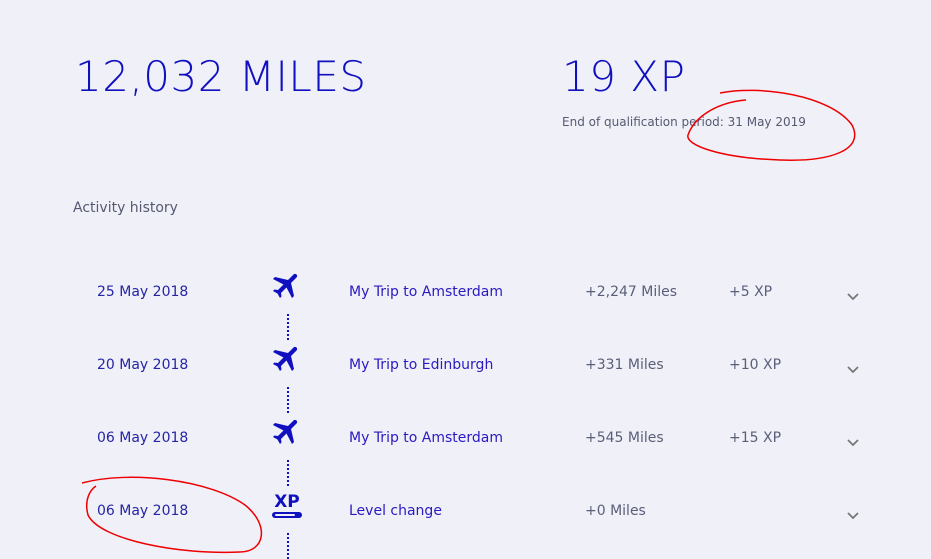 Image resolution: width=931 pixels, height=559 pixels. Describe the element at coordinates (684, 122) in the screenshot. I see `qualification-period: End of qualification period: 31 May 2019` at that location.